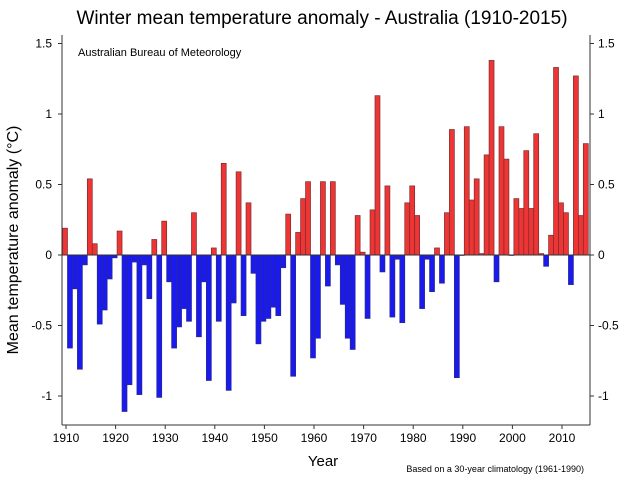 Image resolution: width=640 pixels, height=485 pixels. What do you see at coordinates (149, 277) in the screenshot?
I see `bar-1927` at bounding box center [149, 277].